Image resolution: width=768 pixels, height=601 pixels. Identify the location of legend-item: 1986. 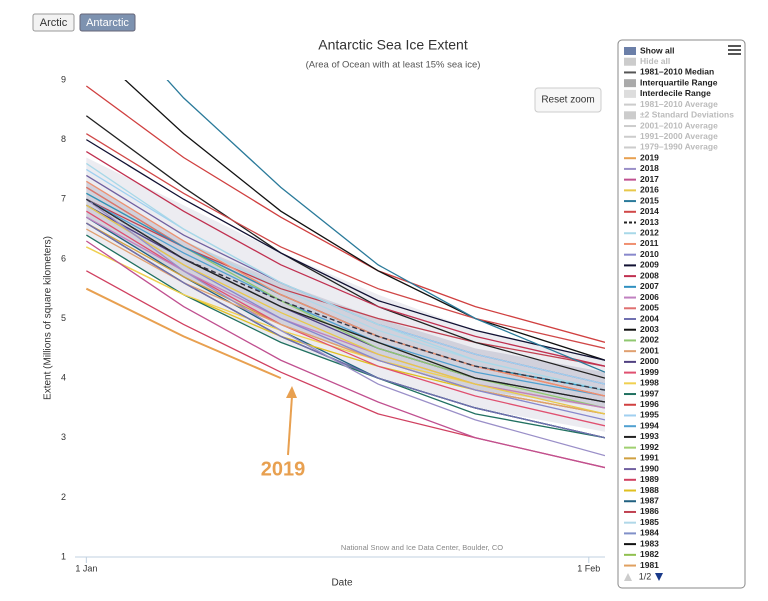
(649, 511).